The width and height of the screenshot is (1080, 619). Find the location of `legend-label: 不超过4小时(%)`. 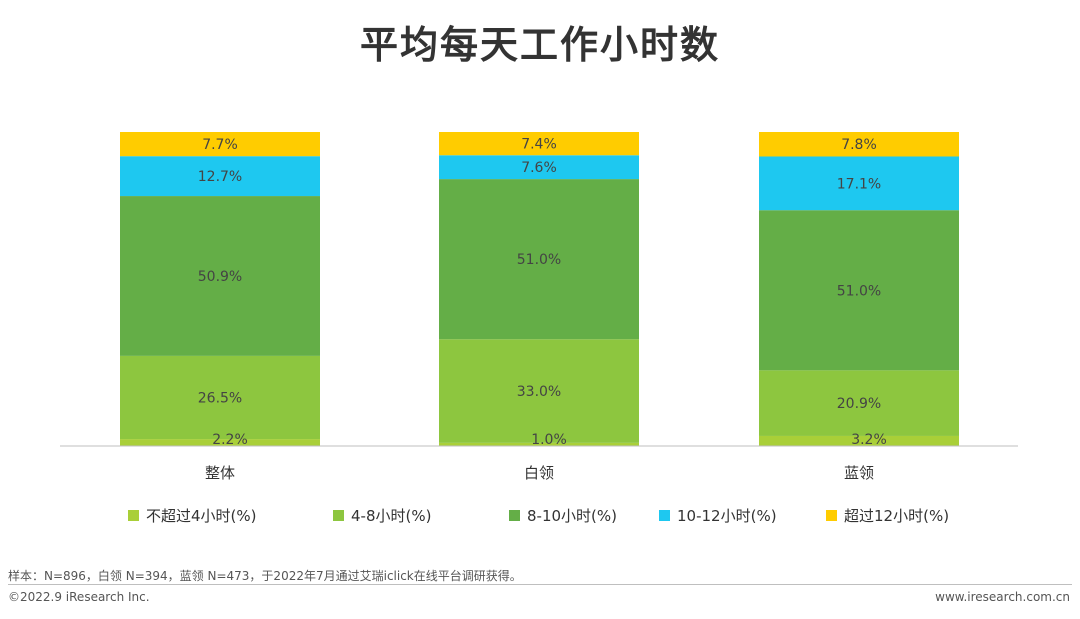

legend-label: 不超过4小时(%) is located at coordinates (201, 516).